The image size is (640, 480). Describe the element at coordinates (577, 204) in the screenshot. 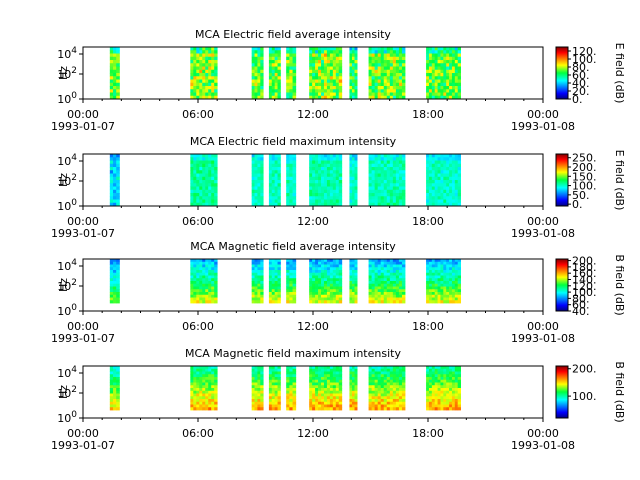

I see `colorbar-tick-label: 0.` at that location.